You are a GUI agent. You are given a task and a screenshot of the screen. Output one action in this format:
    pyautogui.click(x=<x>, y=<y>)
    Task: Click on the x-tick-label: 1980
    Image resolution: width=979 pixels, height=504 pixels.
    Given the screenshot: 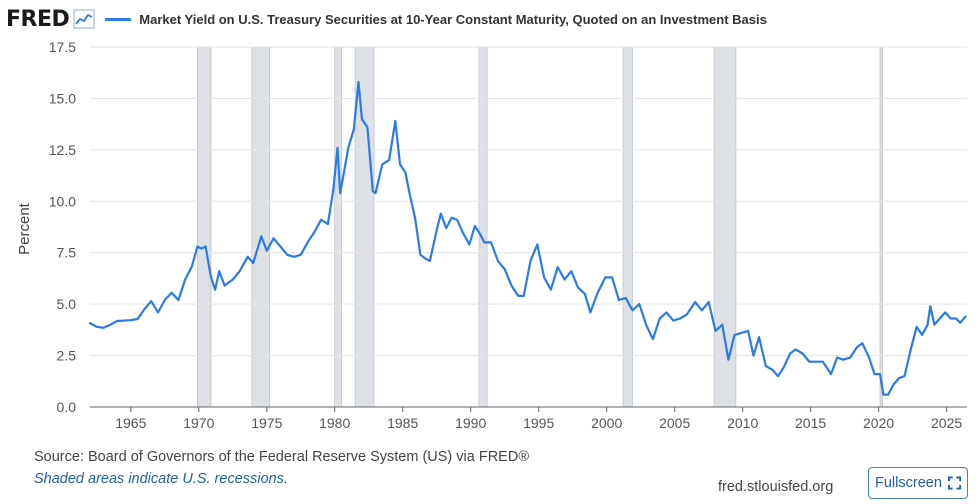 What is the action you would take?
    pyautogui.click(x=334, y=423)
    